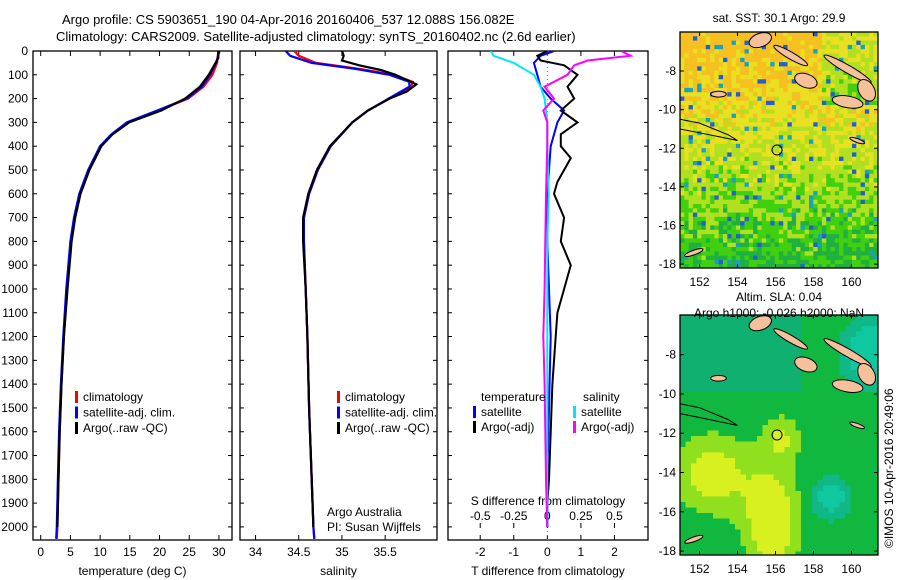 The width and height of the screenshot is (900, 580). I want to click on x-tick-label: 34.5, so click(299, 552).